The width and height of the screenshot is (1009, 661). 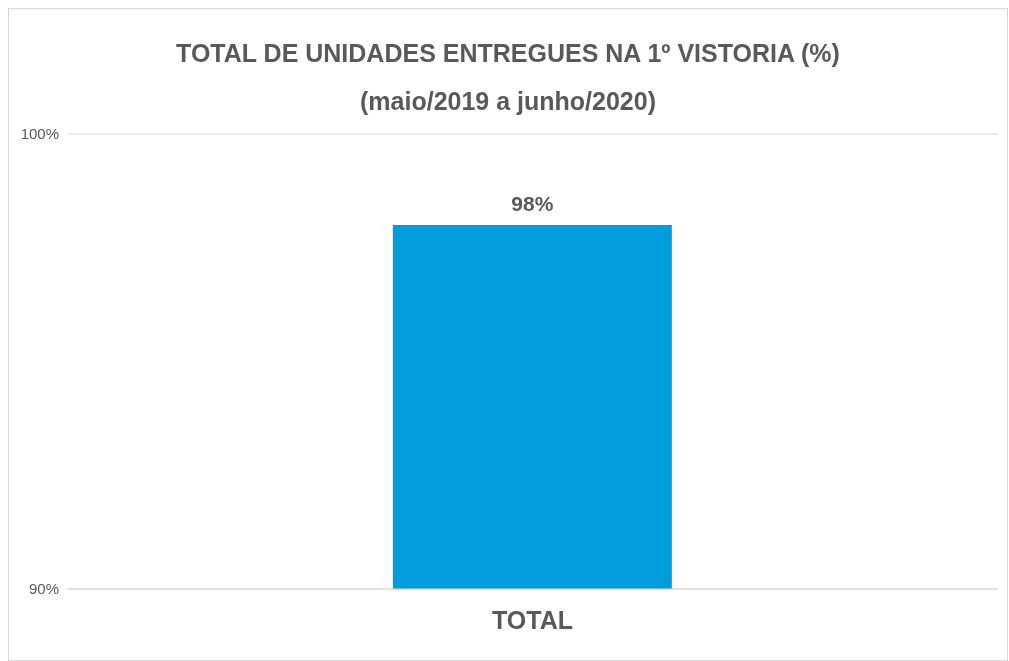 What do you see at coordinates (508, 53) in the screenshot?
I see `chart-title: TOTAL DE UNIDADES ENTREGUES NA 1º VISTORIA (%)` at bounding box center [508, 53].